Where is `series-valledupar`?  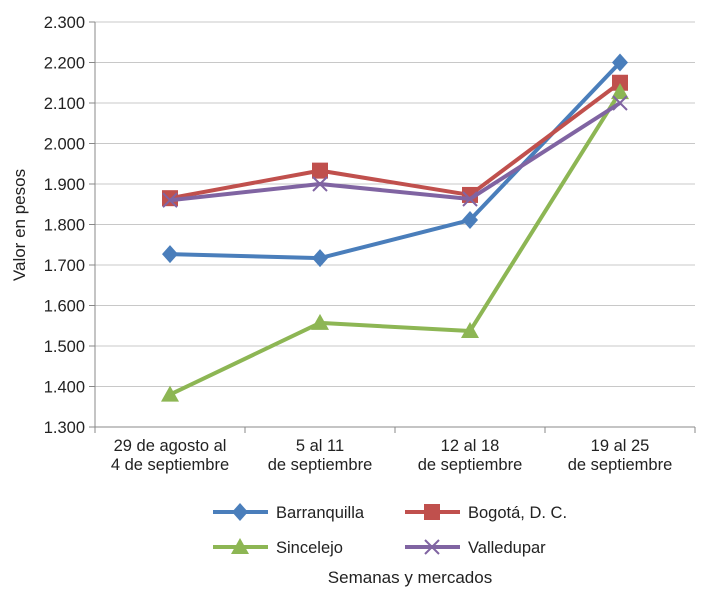
series-valledupar is located at coordinates (395, 151).